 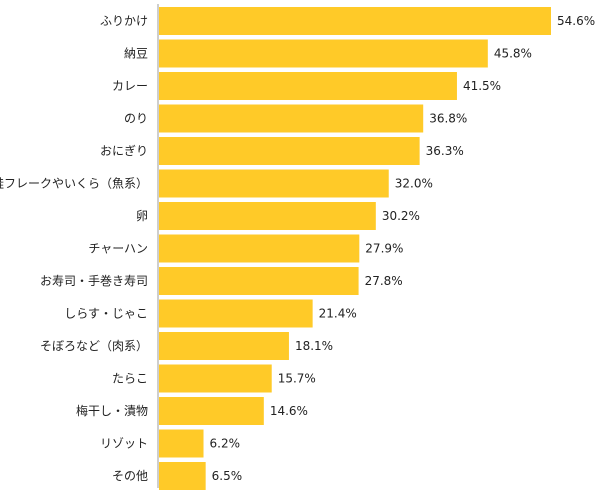 What do you see at coordinates (130, 86) in the screenshot?
I see `category-label: カレー` at bounding box center [130, 86].